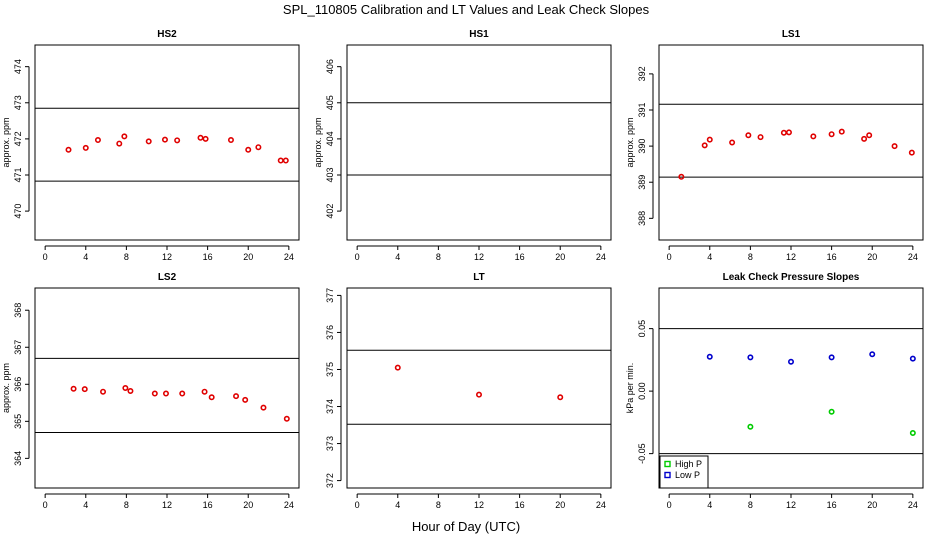 This screenshot has height=540, width=936. I want to click on y-tick-label: 474, so click(18, 66).